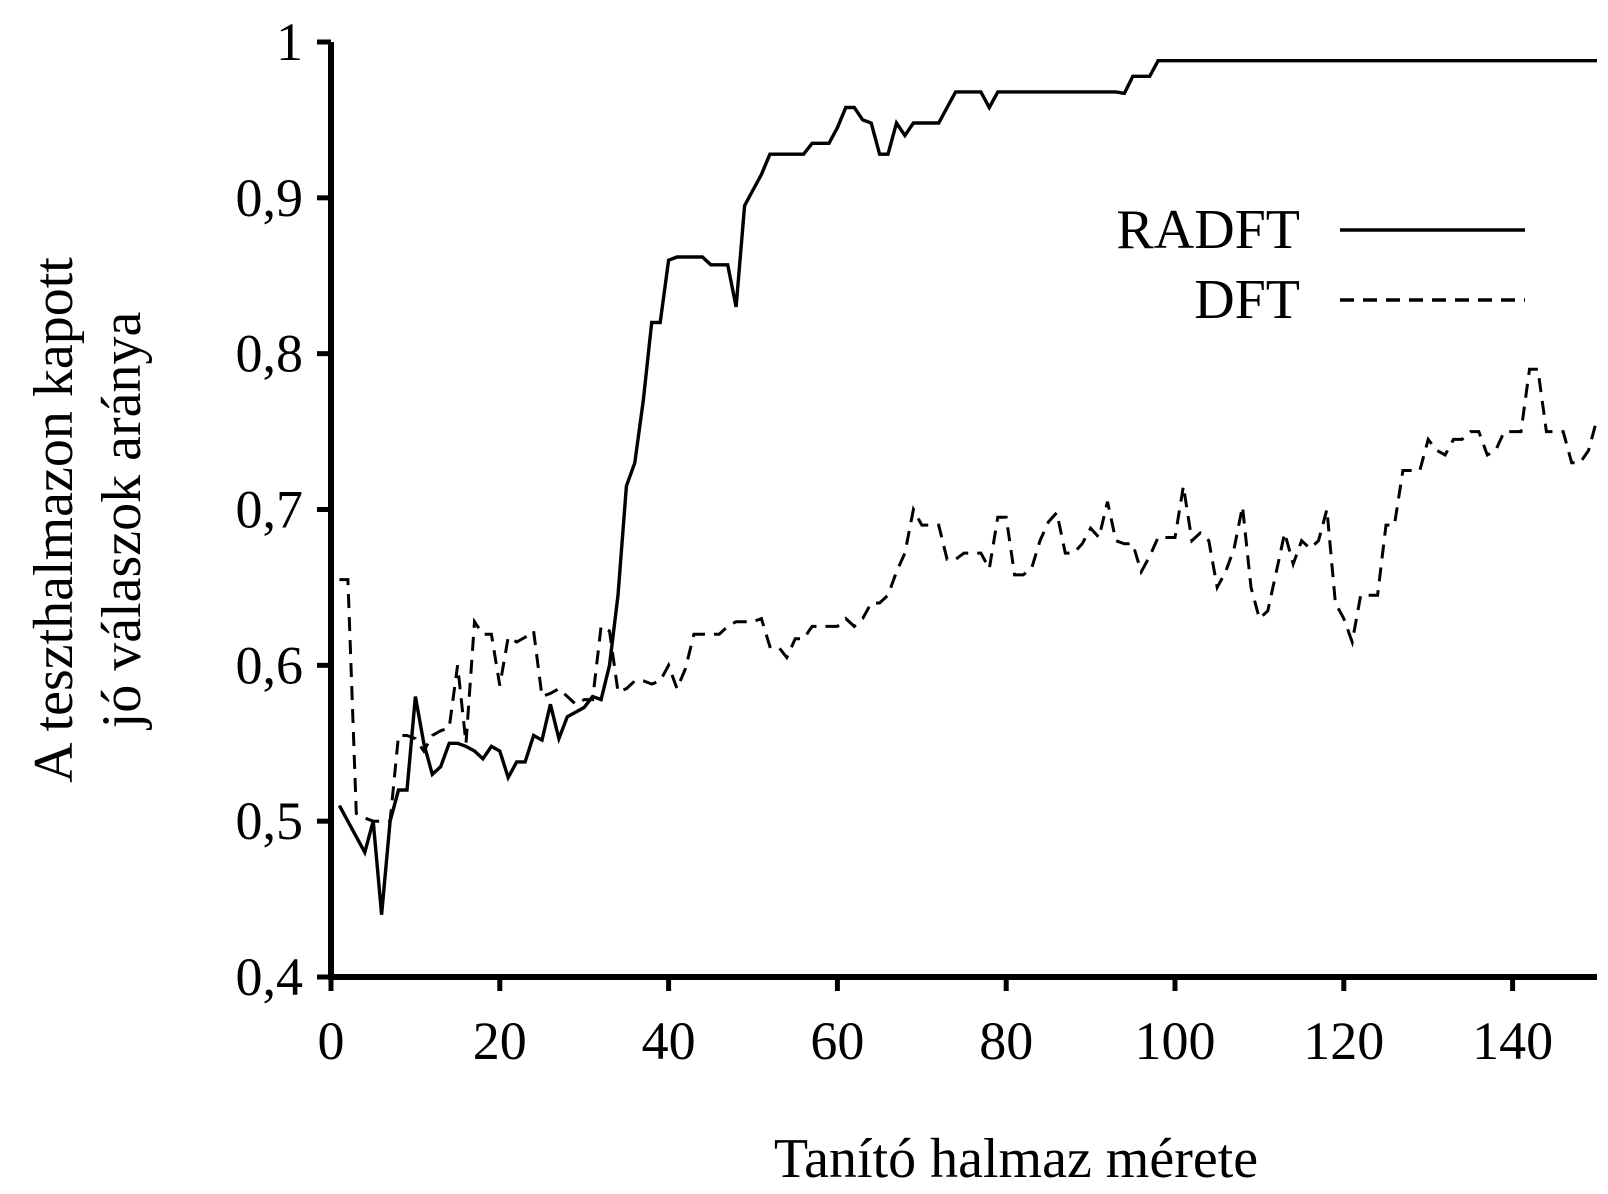  What do you see at coordinates (1006, 1041) in the screenshot?
I see `x-tick-label: 80` at bounding box center [1006, 1041].